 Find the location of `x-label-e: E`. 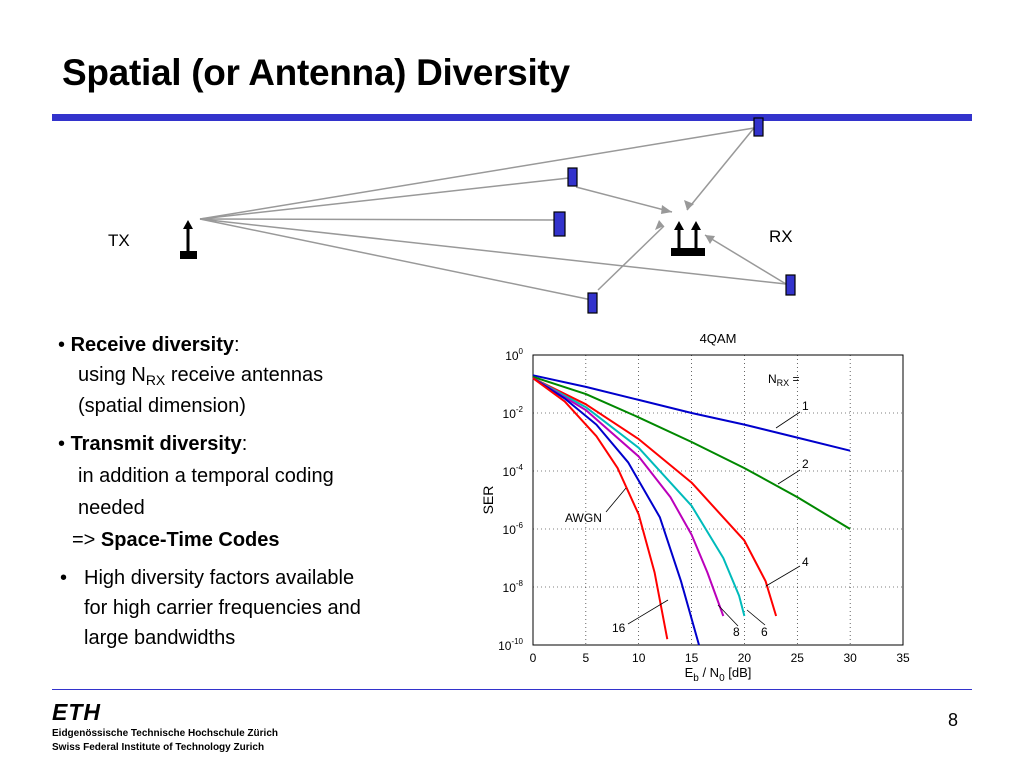

x-label-e: E is located at coordinates (689, 672).